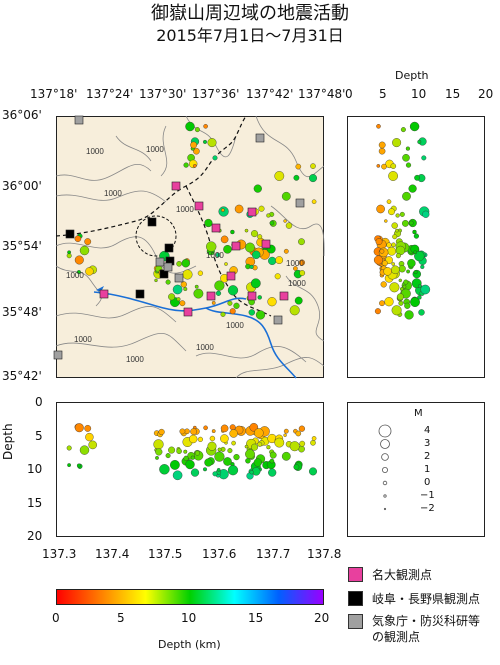 Image resolution: width=500 pixels, height=665 pixels. I want to click on magnitude-1-symbol, so click(385, 470).